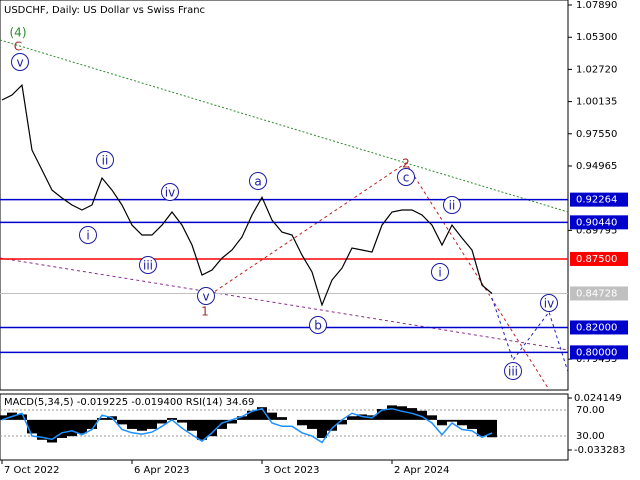  What do you see at coordinates (421, 470) in the screenshot?
I see `x-tick-label: 2 Apr 2024` at bounding box center [421, 470].